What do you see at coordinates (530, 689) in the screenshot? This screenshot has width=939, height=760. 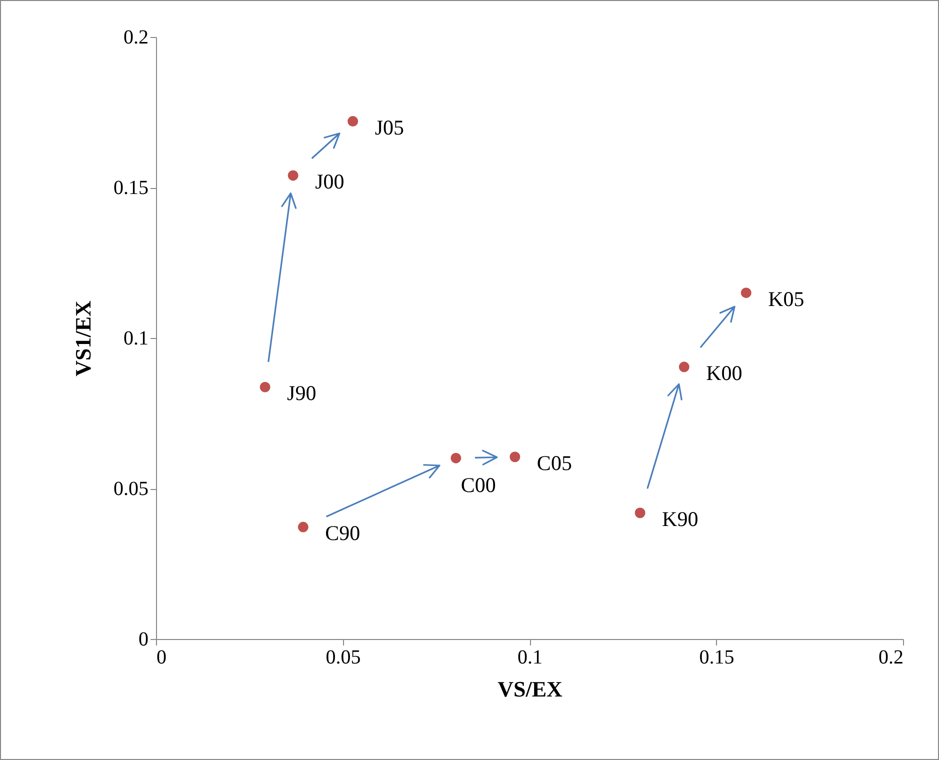 I see `x-axis-title: VS/EX` at bounding box center [530, 689].